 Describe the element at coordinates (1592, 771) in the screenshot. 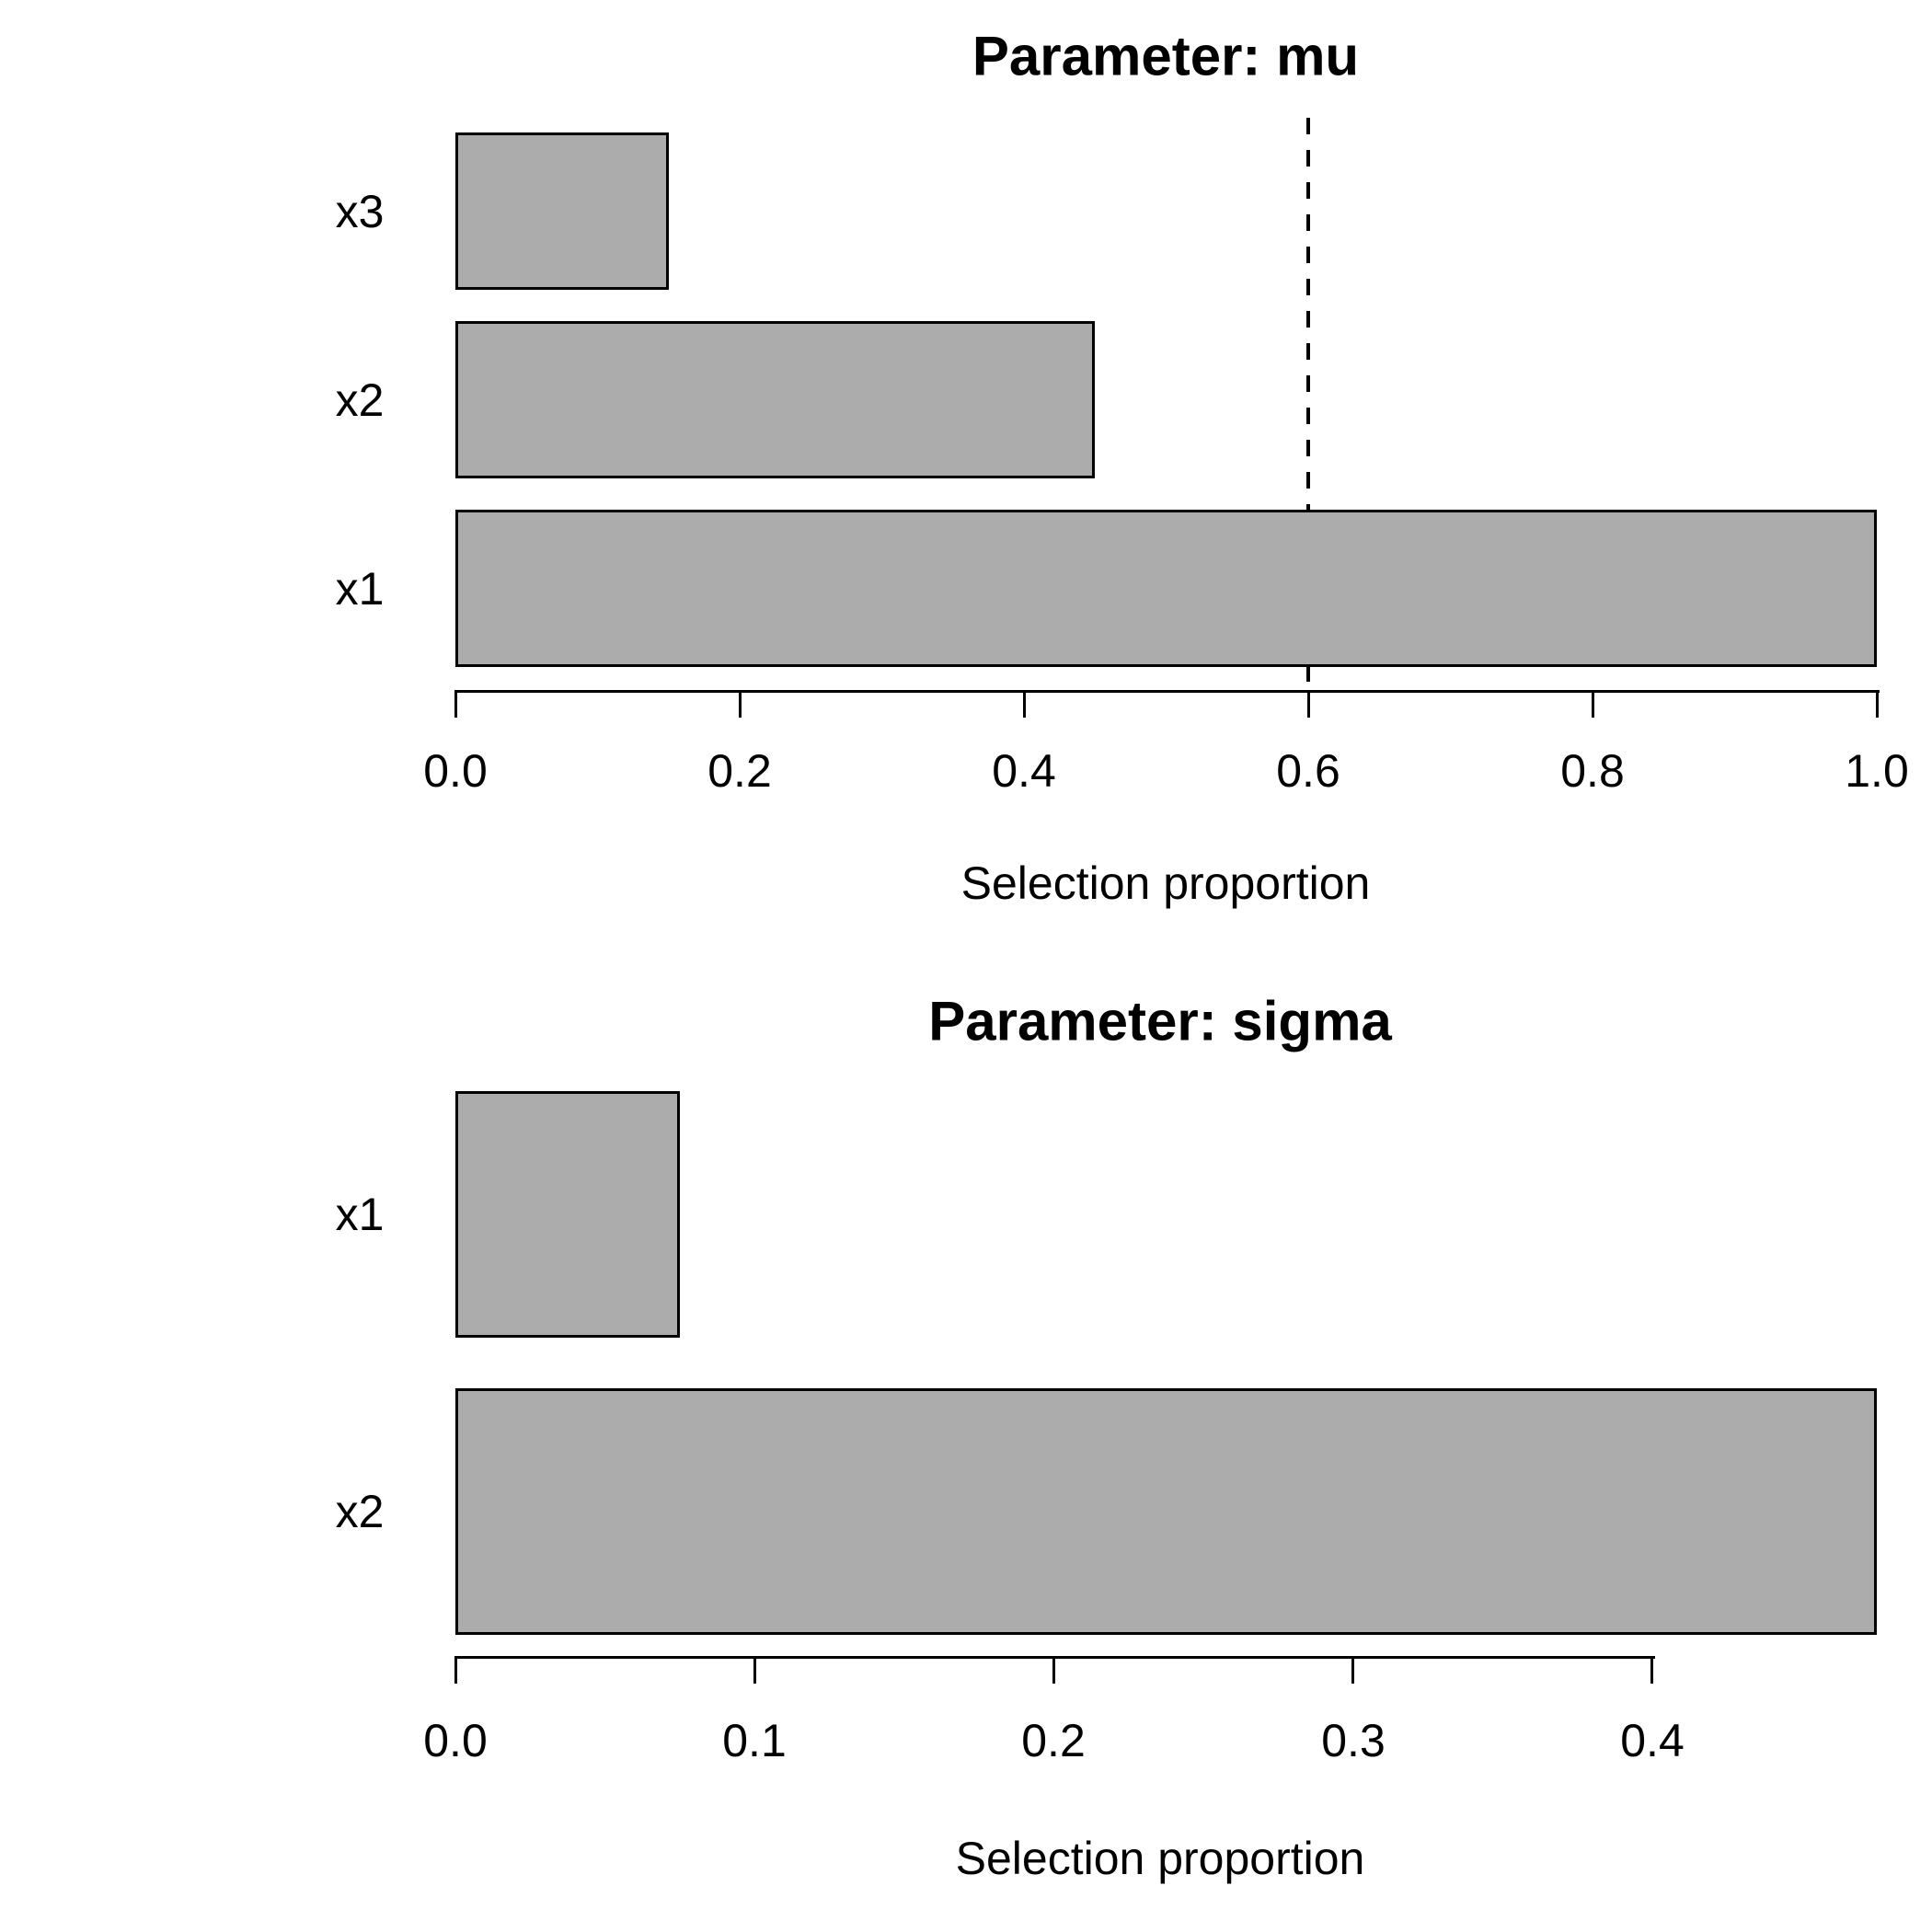

I see `x-axis-tick-label: 0.8` at that location.